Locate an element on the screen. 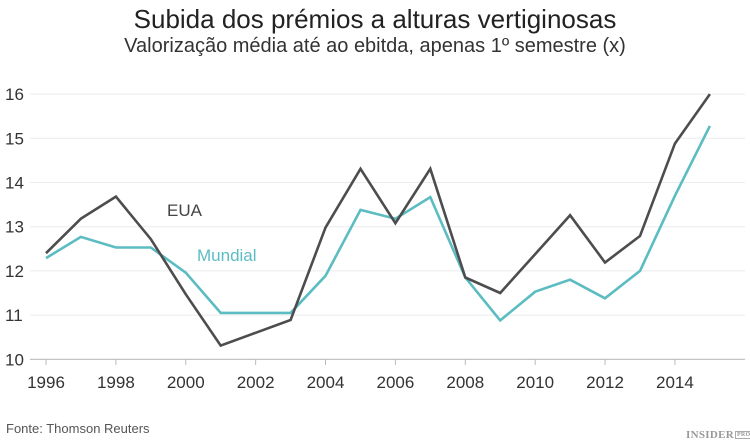 This screenshot has width=750, height=447. y-tick-label: 15 is located at coordinates (14, 138).